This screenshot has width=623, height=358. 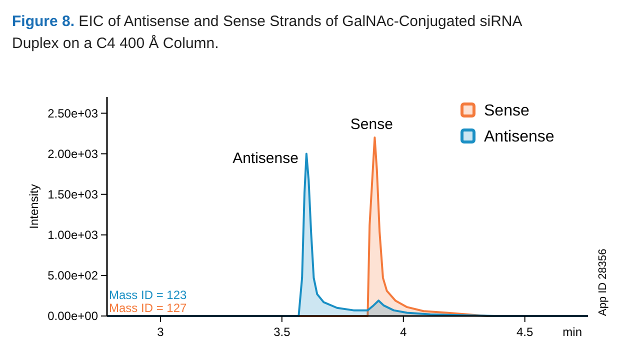 What do you see at coordinates (404, 332) in the screenshot?
I see `x-tick-label: 4` at bounding box center [404, 332].